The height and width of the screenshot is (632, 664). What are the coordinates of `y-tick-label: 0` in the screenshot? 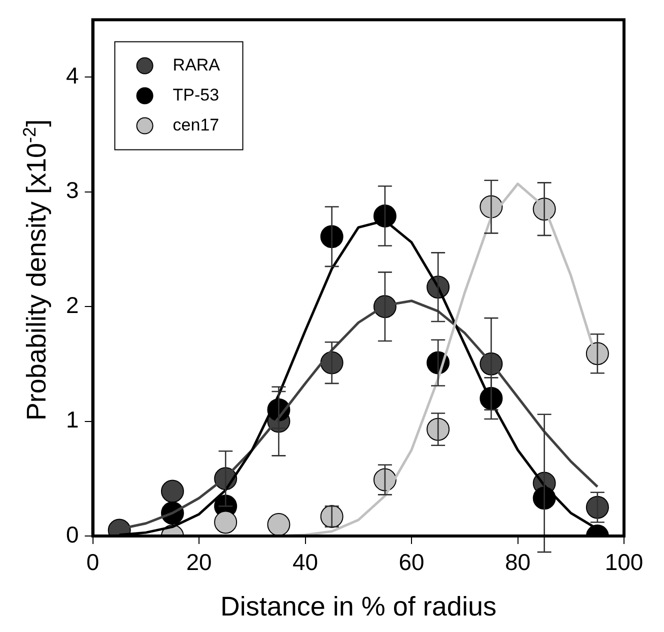 It's located at (72, 534).